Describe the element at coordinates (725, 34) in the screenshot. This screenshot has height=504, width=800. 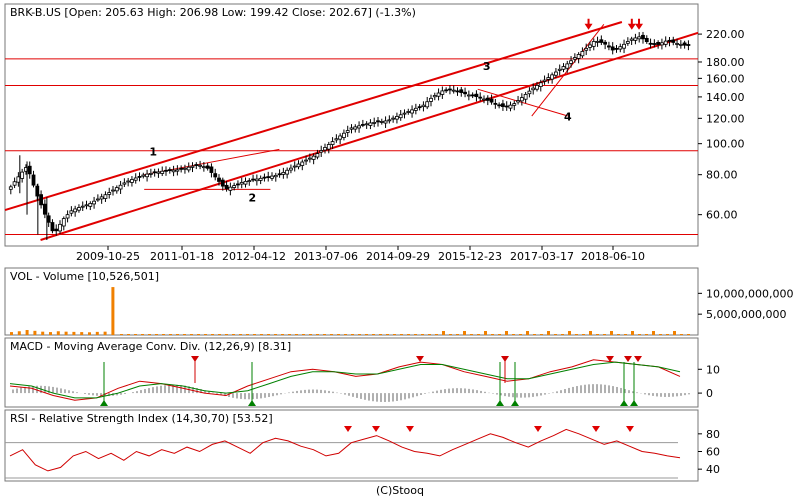
I see `price-y-tick-label: 220.00` at that location.